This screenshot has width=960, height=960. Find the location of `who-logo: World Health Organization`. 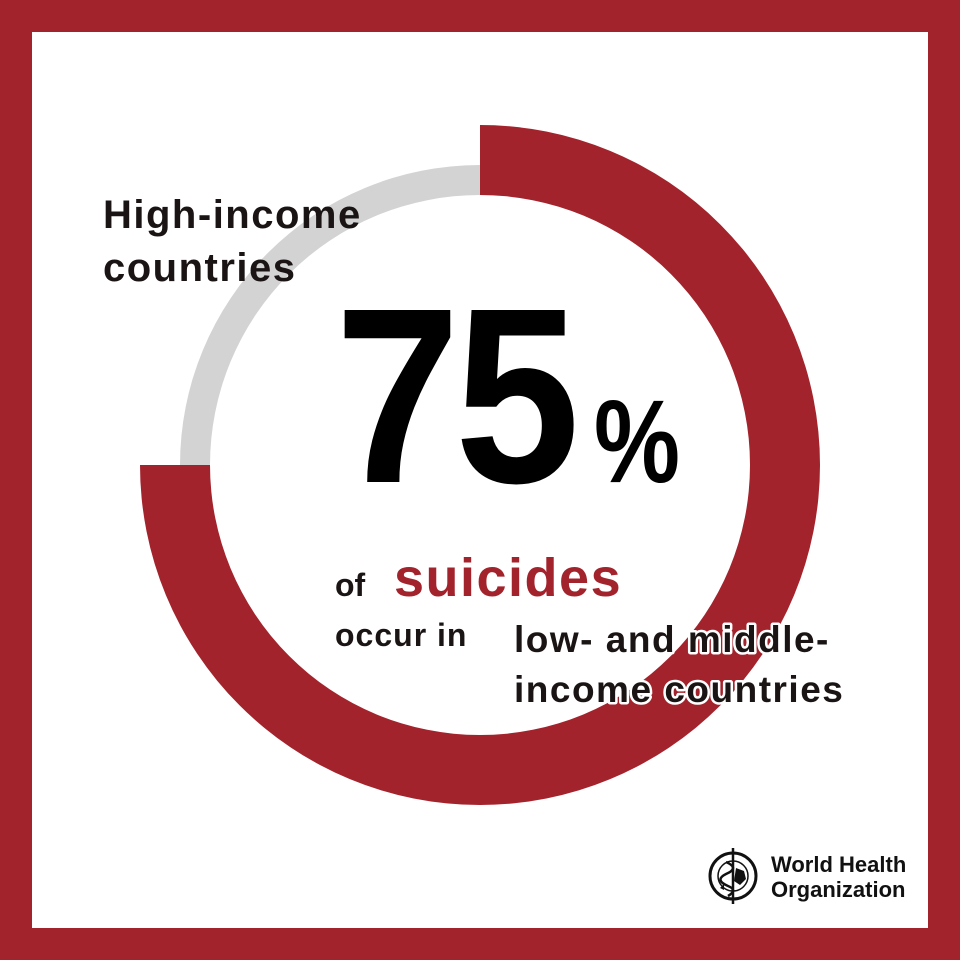

who-logo: World Health Organization is located at coordinates (807, 876).